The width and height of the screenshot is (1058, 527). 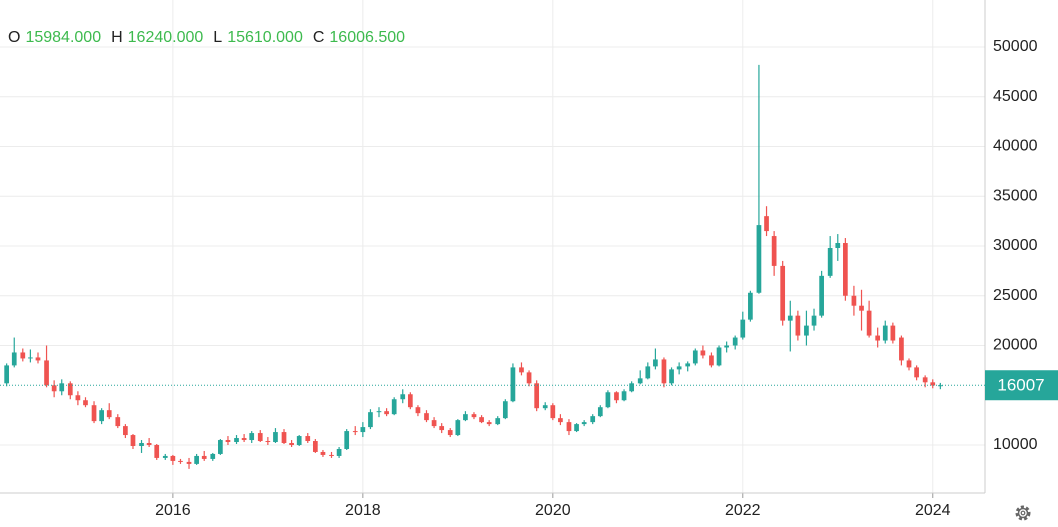 What do you see at coordinates (1015, 46) in the screenshot?
I see `y-tick-label: 50000` at bounding box center [1015, 46].